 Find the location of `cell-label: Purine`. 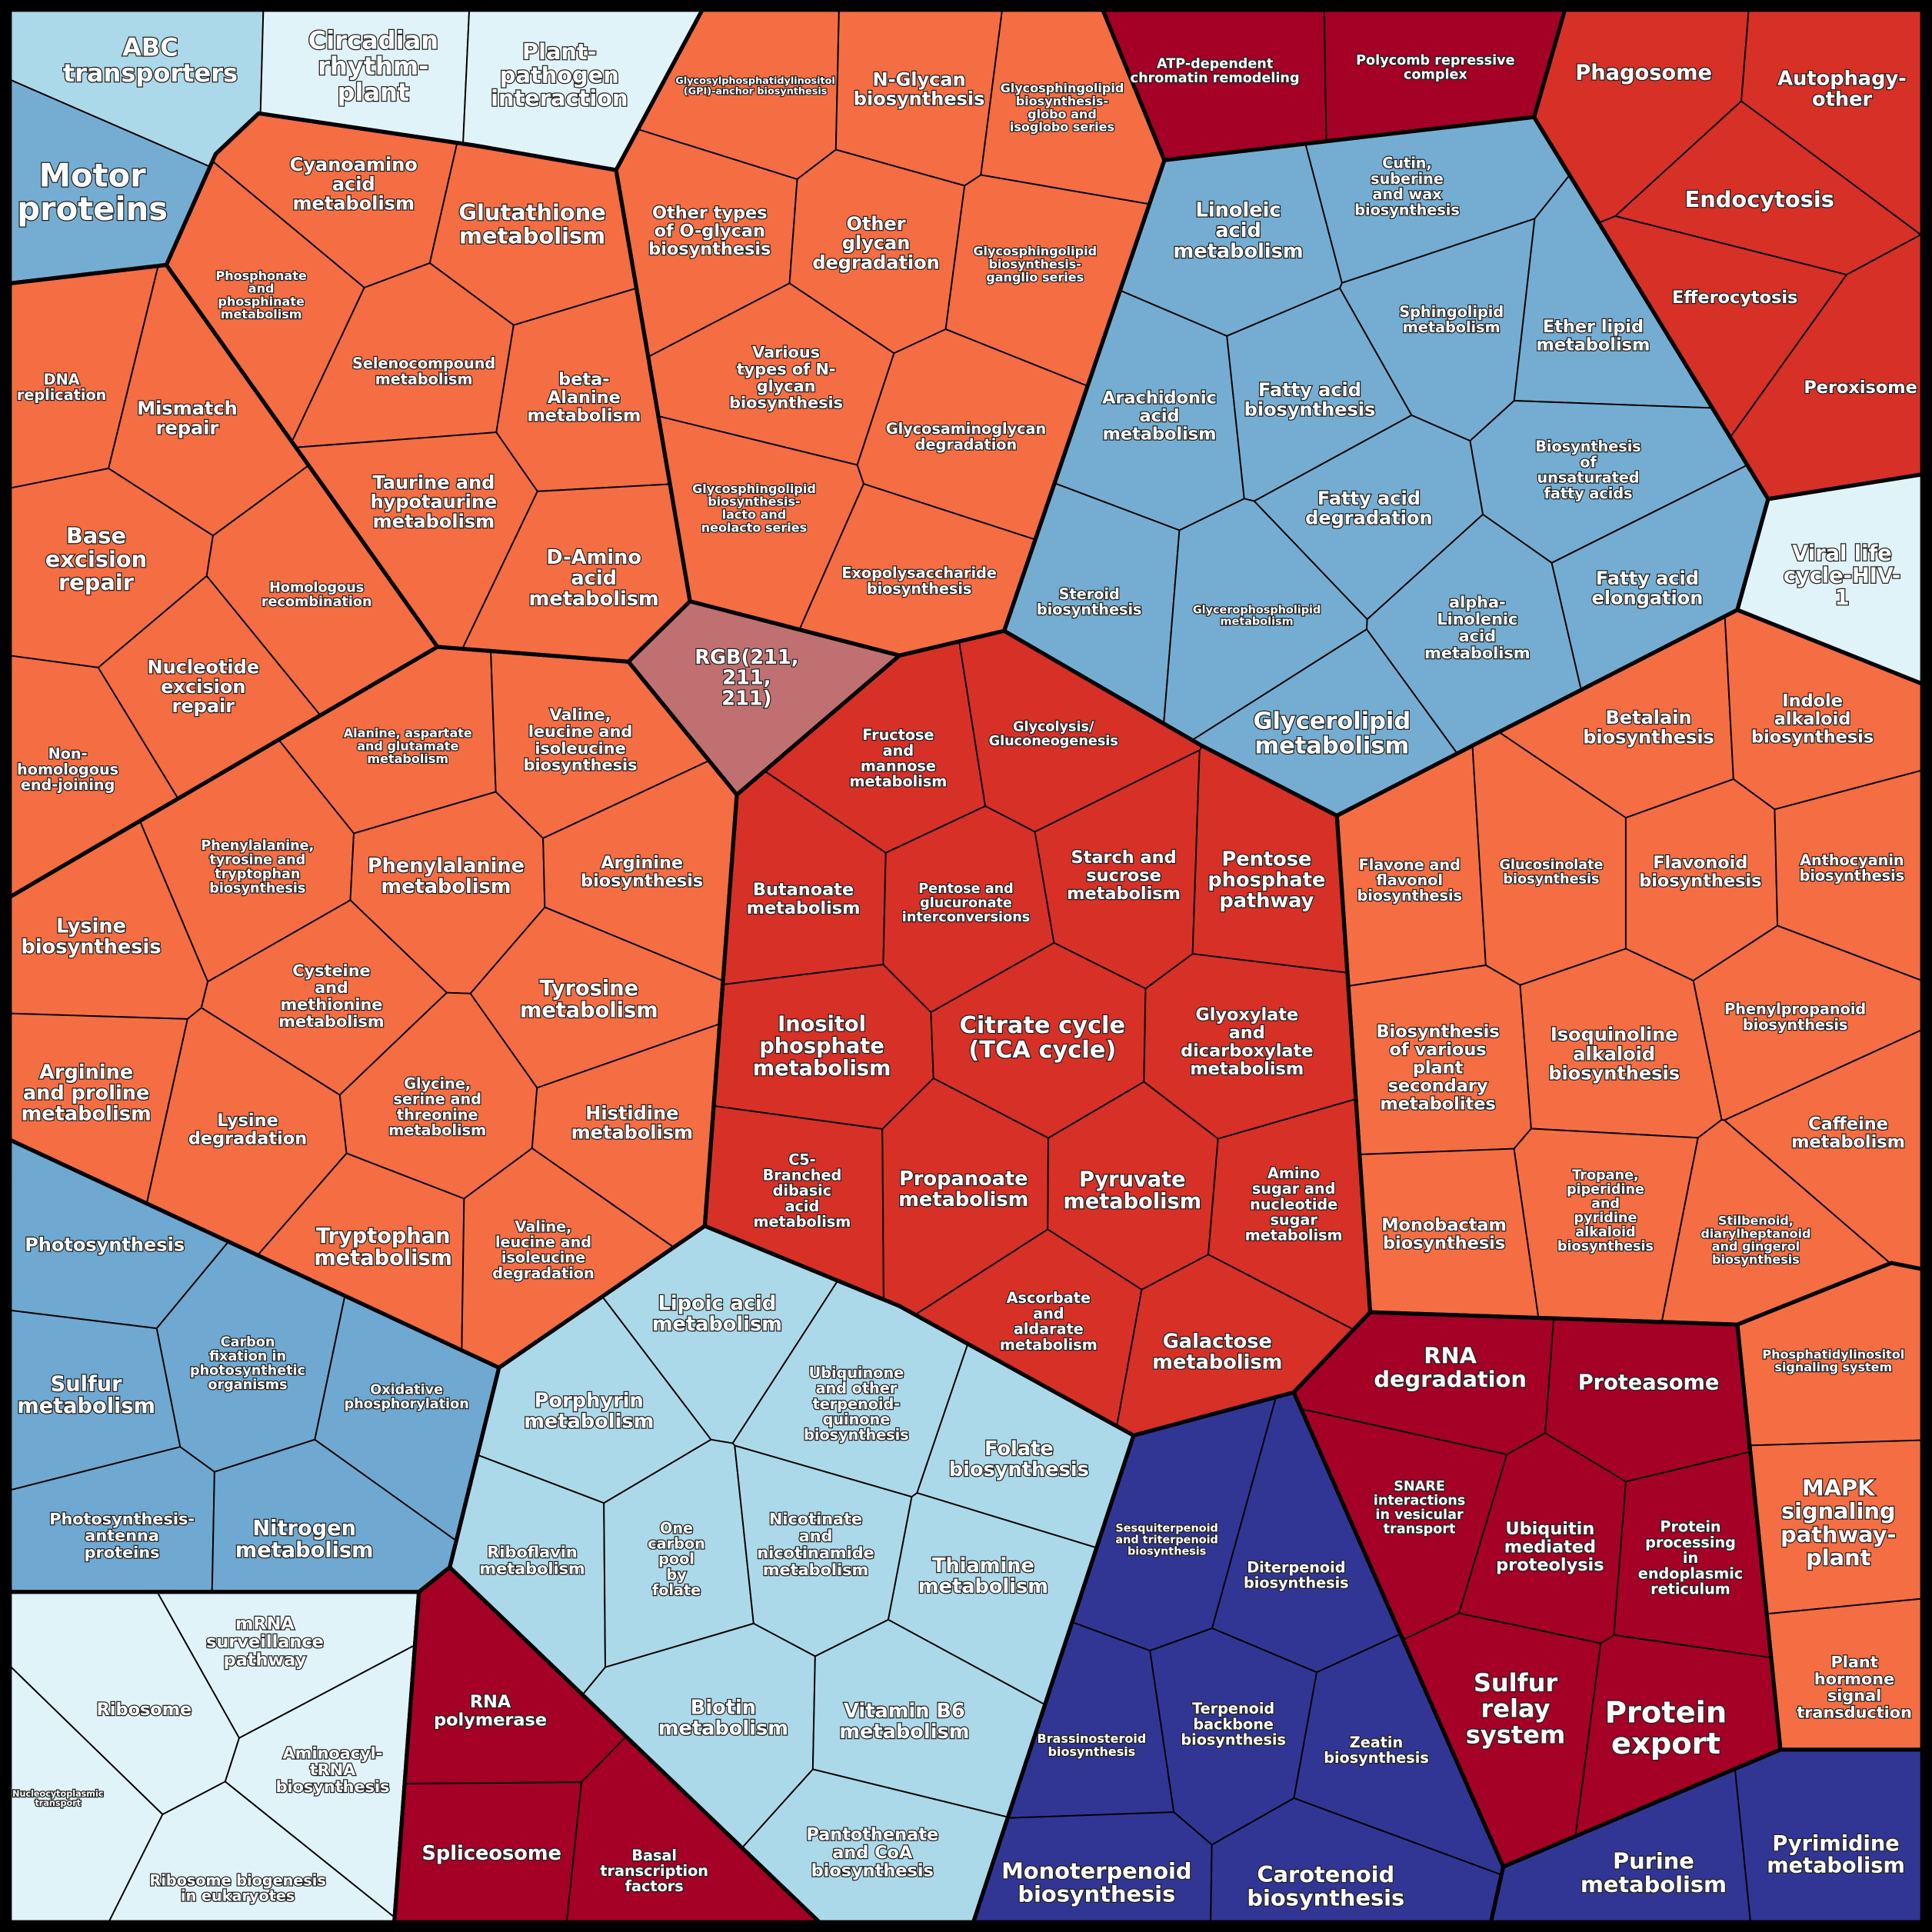

cell-label: Purine is located at coordinates (1653, 1861).